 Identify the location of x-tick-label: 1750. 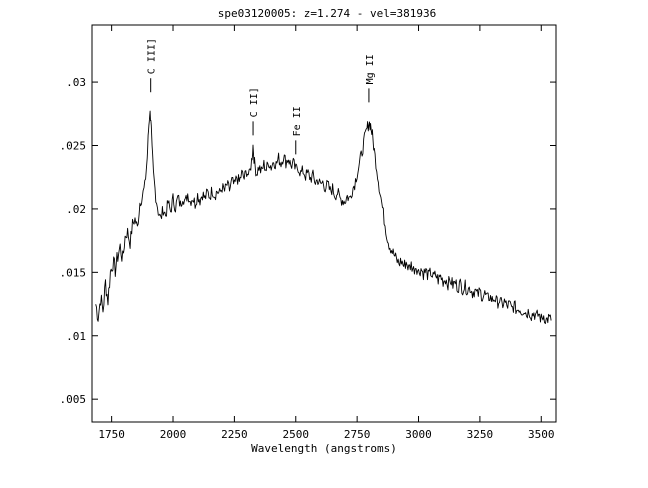
(111, 434).